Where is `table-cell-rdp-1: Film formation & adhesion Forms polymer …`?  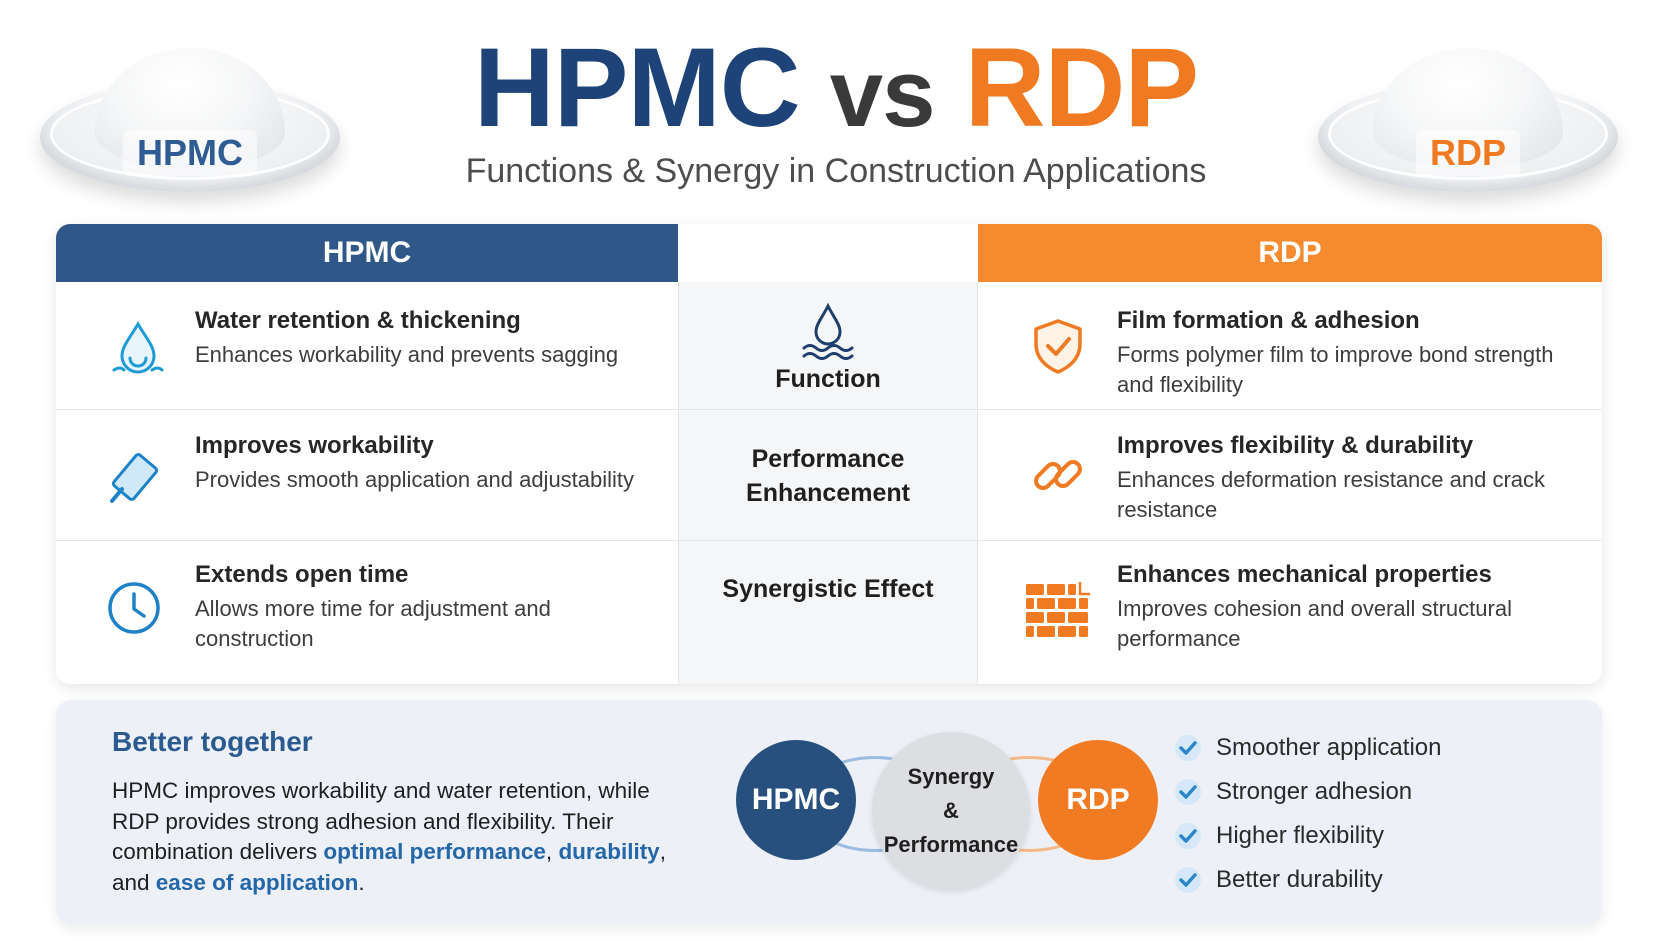 table-cell-rdp-1: Film formation & adhesion Forms polymer … is located at coordinates (1290, 345).